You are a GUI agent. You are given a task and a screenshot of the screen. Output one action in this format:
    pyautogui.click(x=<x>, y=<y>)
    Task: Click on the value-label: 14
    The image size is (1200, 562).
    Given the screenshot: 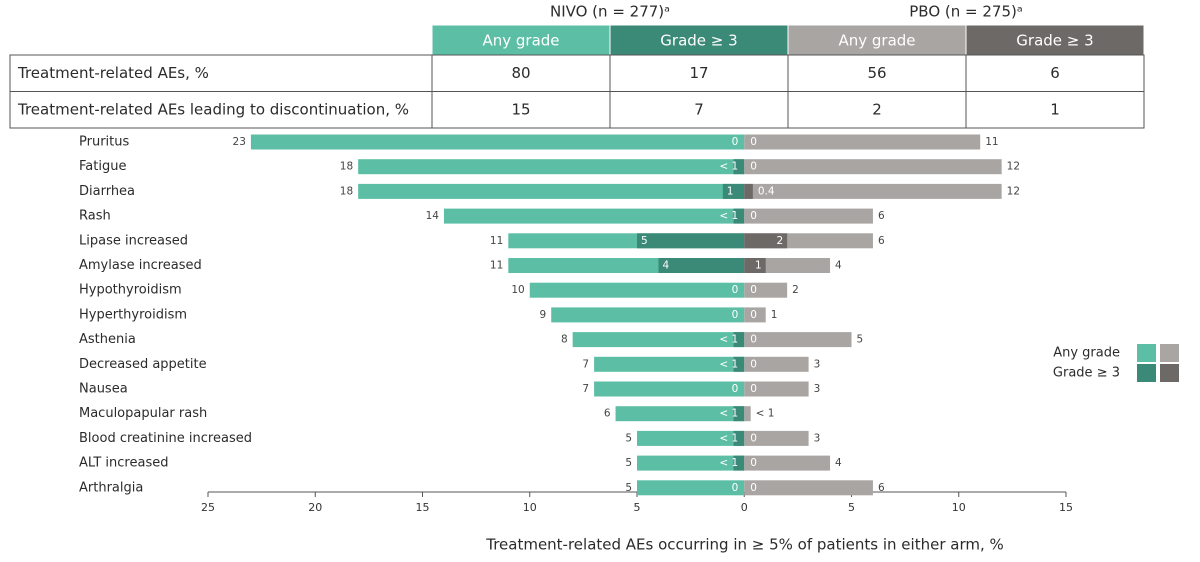 What is the action you would take?
    pyautogui.click(x=433, y=216)
    